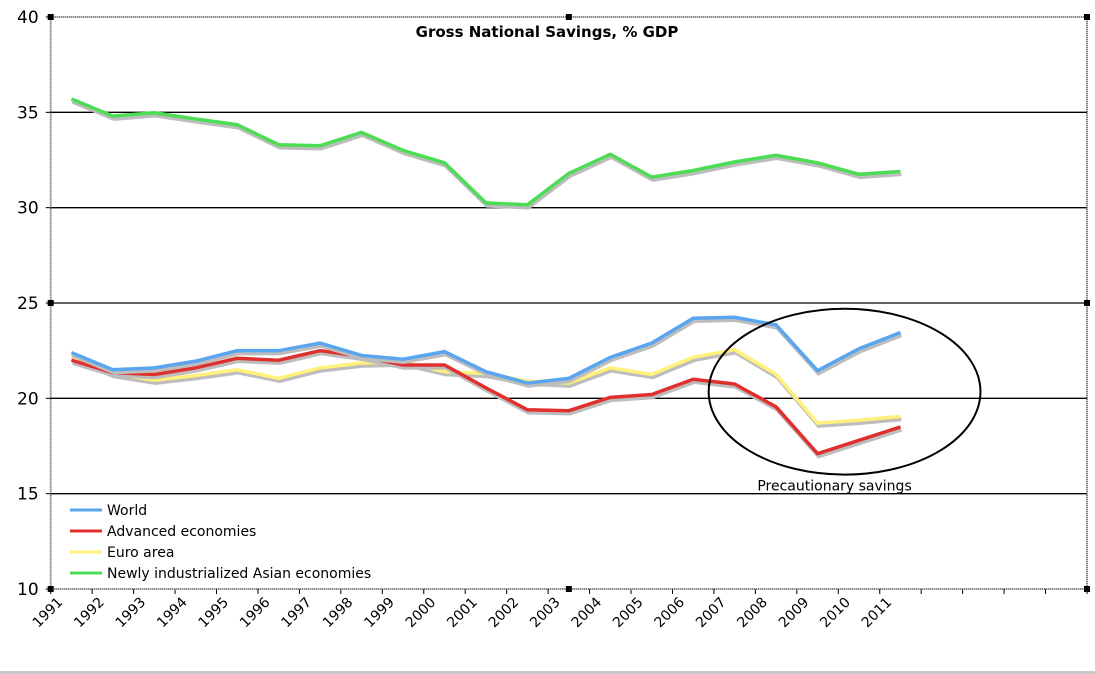  Describe the element at coordinates (28, 113) in the screenshot. I see `y-tick-label: 35` at that location.